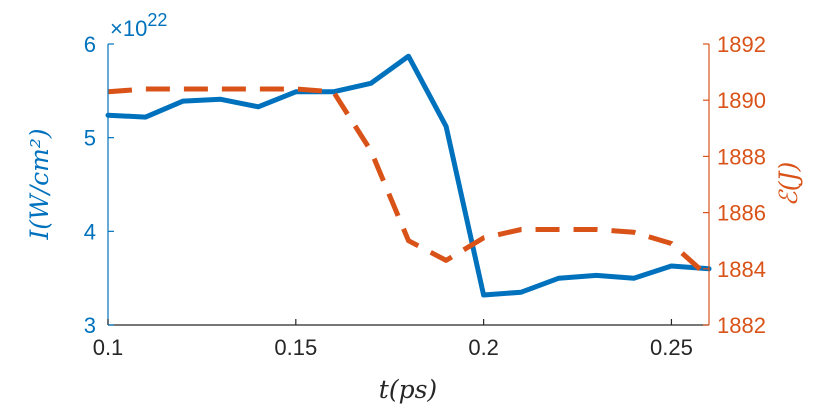  Describe the element at coordinates (90, 325) in the screenshot. I see `left-y-tick-label: 3` at that location.